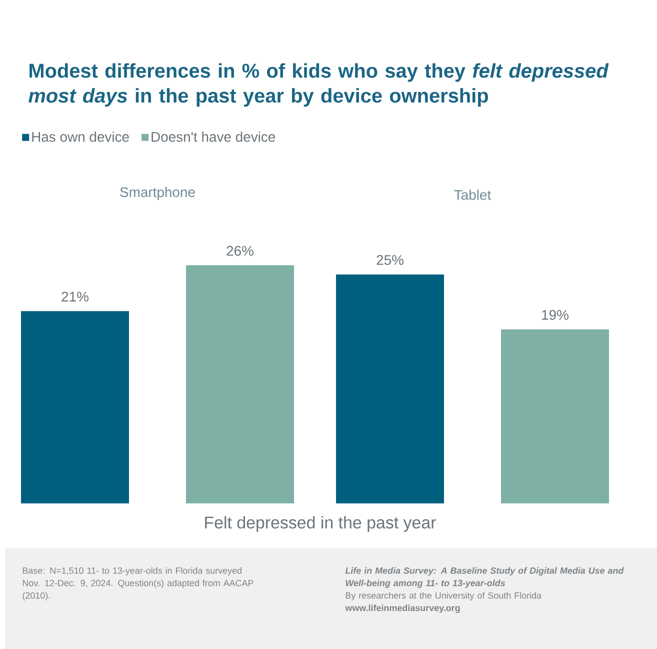  Describe the element at coordinates (484, 577) in the screenshot. I see `text: Life in Media Survey: A Baseline Study of Digital Media Use and Well-being among 11- to 13-year-olds` at that location.